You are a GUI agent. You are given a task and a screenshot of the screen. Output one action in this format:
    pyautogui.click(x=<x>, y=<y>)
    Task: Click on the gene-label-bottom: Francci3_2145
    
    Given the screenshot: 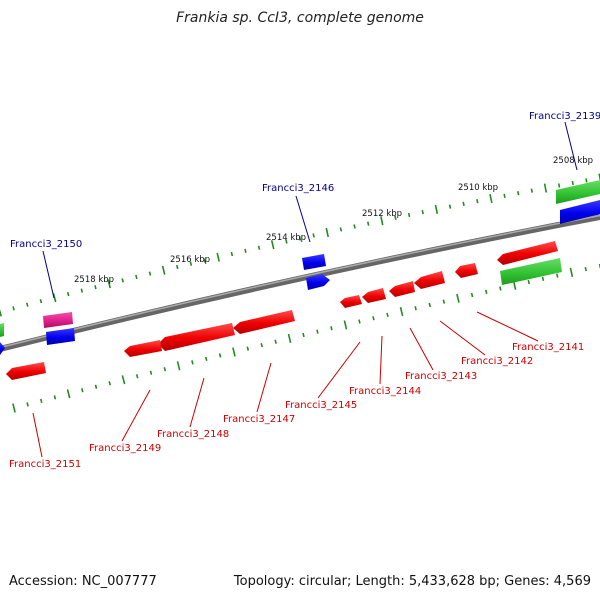 What is the action you would take?
    pyautogui.click(x=321, y=405)
    